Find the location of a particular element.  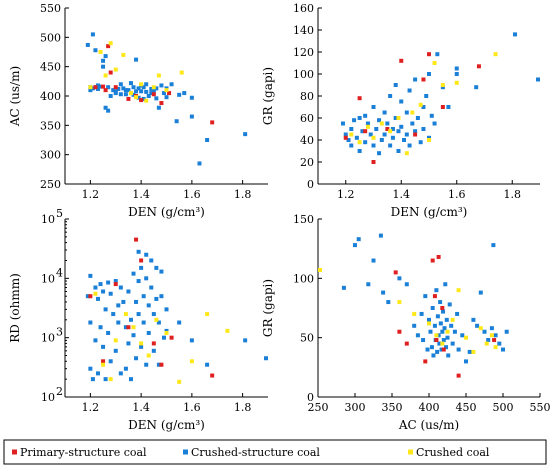

y-tick-label: 60 is located at coordinates (307, 118).